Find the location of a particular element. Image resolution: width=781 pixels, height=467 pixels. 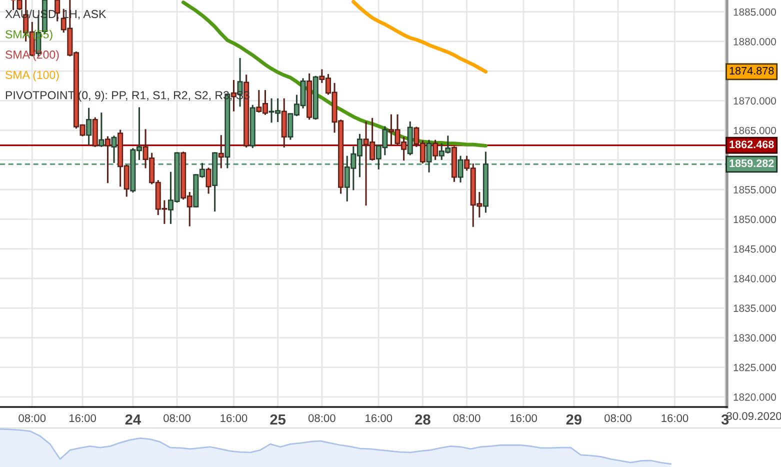

y-tick-label: 1825.000 is located at coordinates (755, 368).